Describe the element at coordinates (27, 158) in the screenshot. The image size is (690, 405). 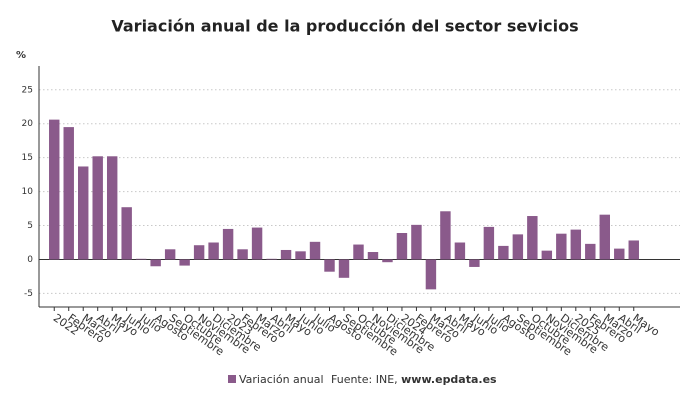
I see `y-tick-label: 15` at that location.